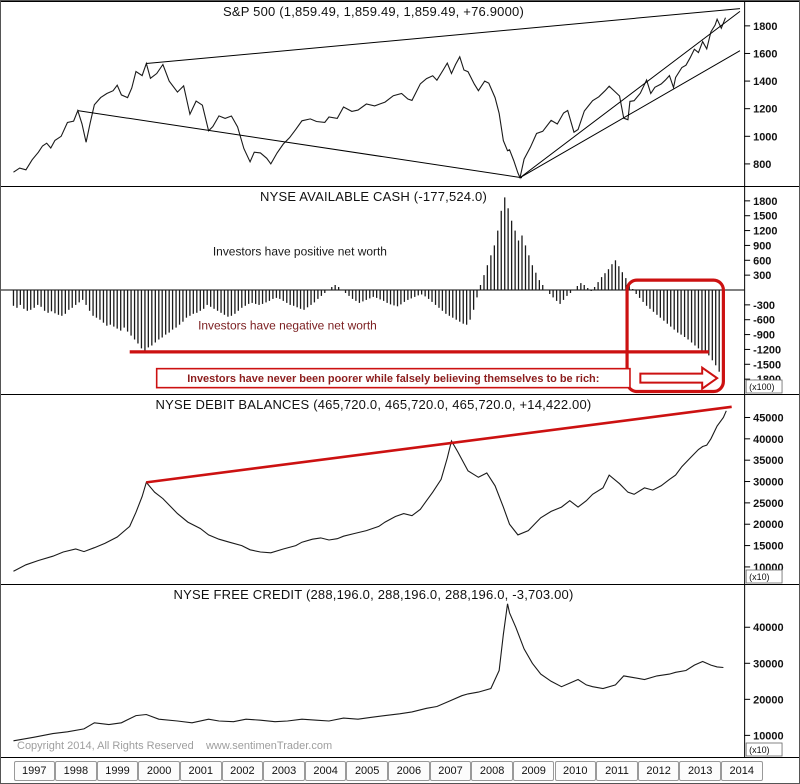 Image resolution: width=800 pixels, height=784 pixels. What do you see at coordinates (768, 736) in the screenshot?
I see `y-tick-label: 10000` at bounding box center [768, 736].